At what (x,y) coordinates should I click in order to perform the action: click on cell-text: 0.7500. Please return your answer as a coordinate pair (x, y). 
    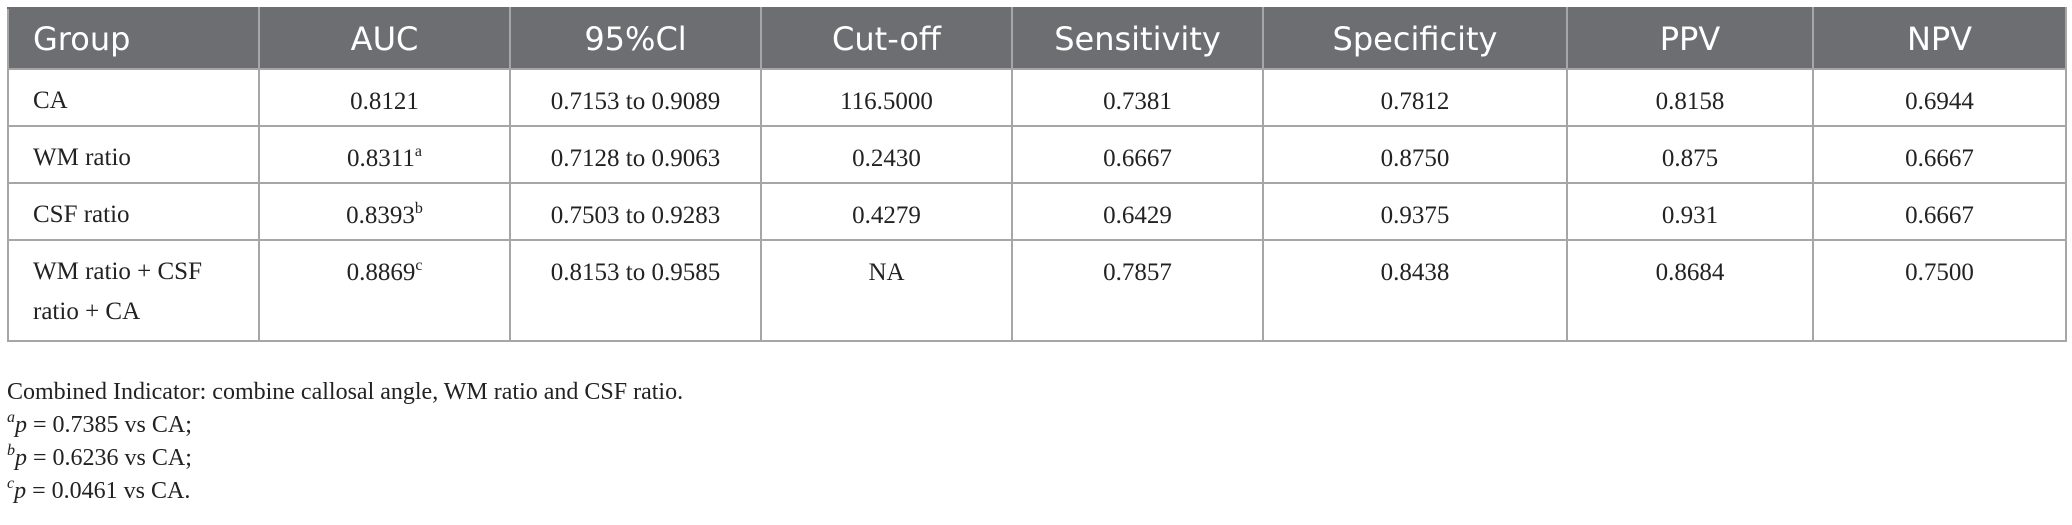
    Looking at the image, I should click on (1939, 272).